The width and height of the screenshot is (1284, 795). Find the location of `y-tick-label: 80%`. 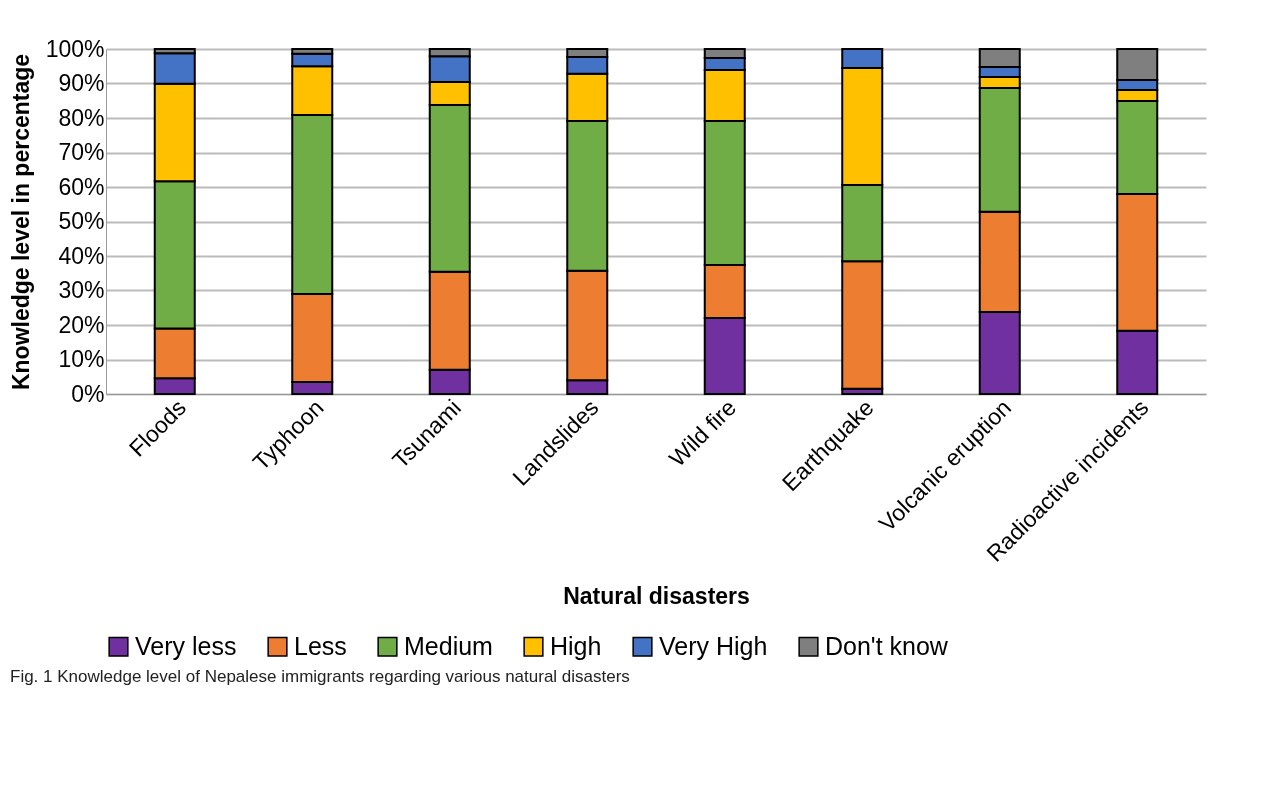

y-tick-label: 80% is located at coordinates (81, 117).